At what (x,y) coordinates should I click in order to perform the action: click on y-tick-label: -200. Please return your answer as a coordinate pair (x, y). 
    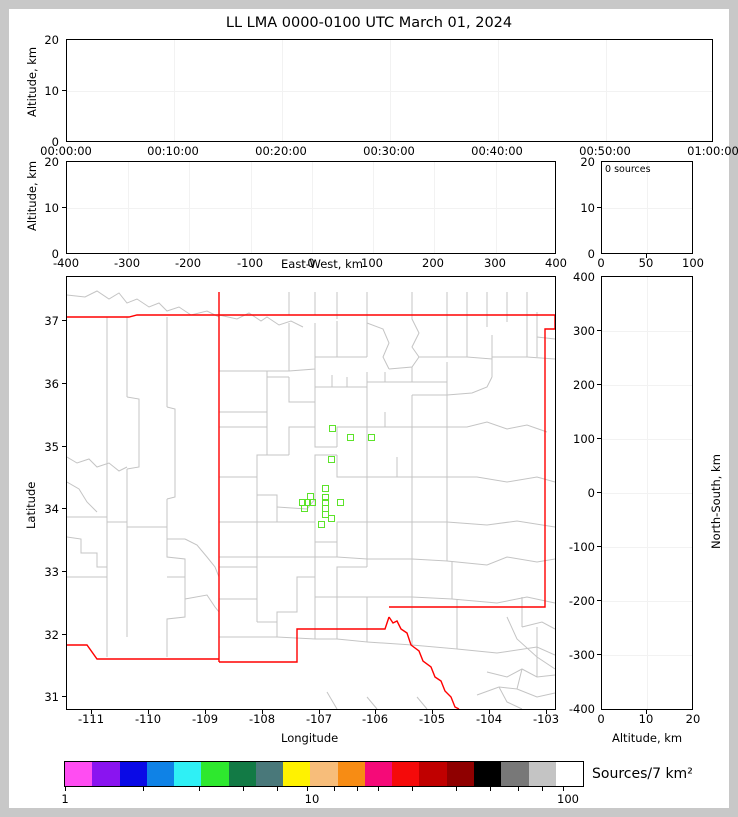
    Looking at the image, I should click on (581, 601).